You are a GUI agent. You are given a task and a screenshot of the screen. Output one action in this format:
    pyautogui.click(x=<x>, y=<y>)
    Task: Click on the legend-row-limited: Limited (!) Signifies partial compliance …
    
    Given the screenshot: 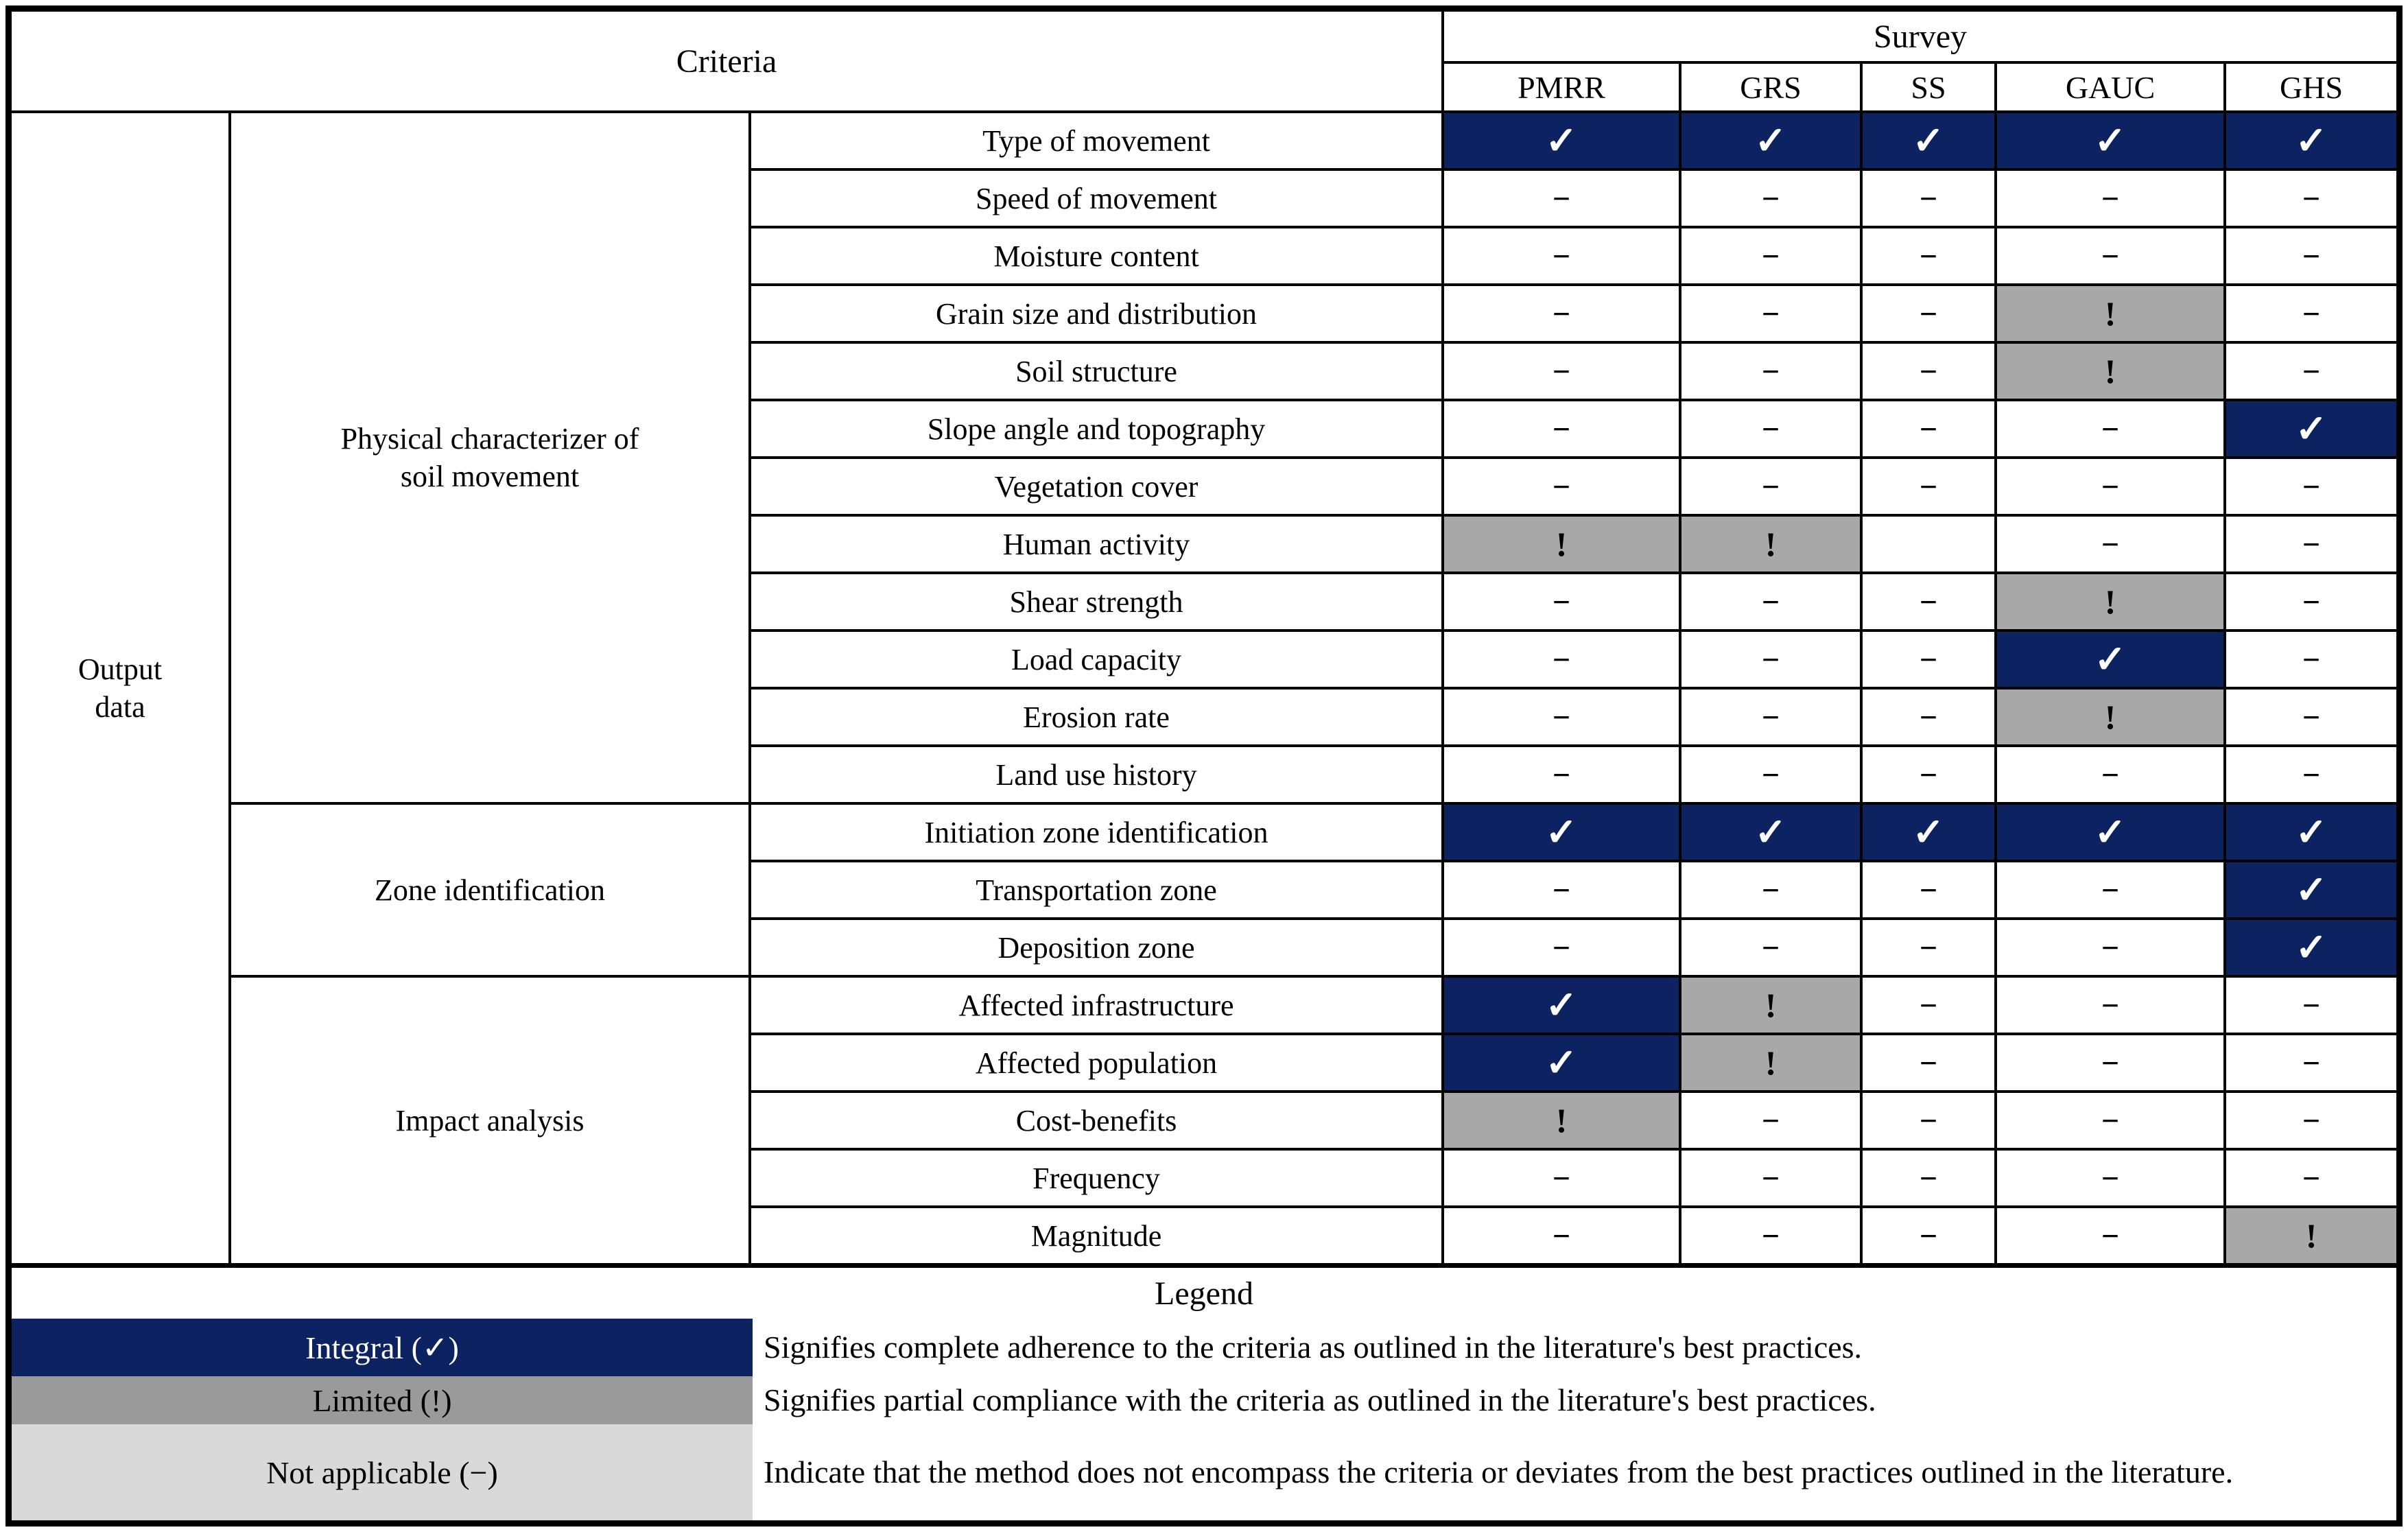 What is the action you would take?
    pyautogui.click(x=1204, y=1400)
    